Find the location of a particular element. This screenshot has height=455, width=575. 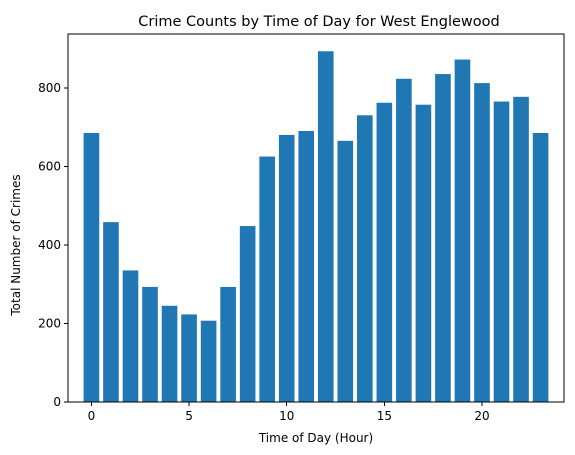

x-axis-title: Time of Day (Hour) is located at coordinates (315, 438).